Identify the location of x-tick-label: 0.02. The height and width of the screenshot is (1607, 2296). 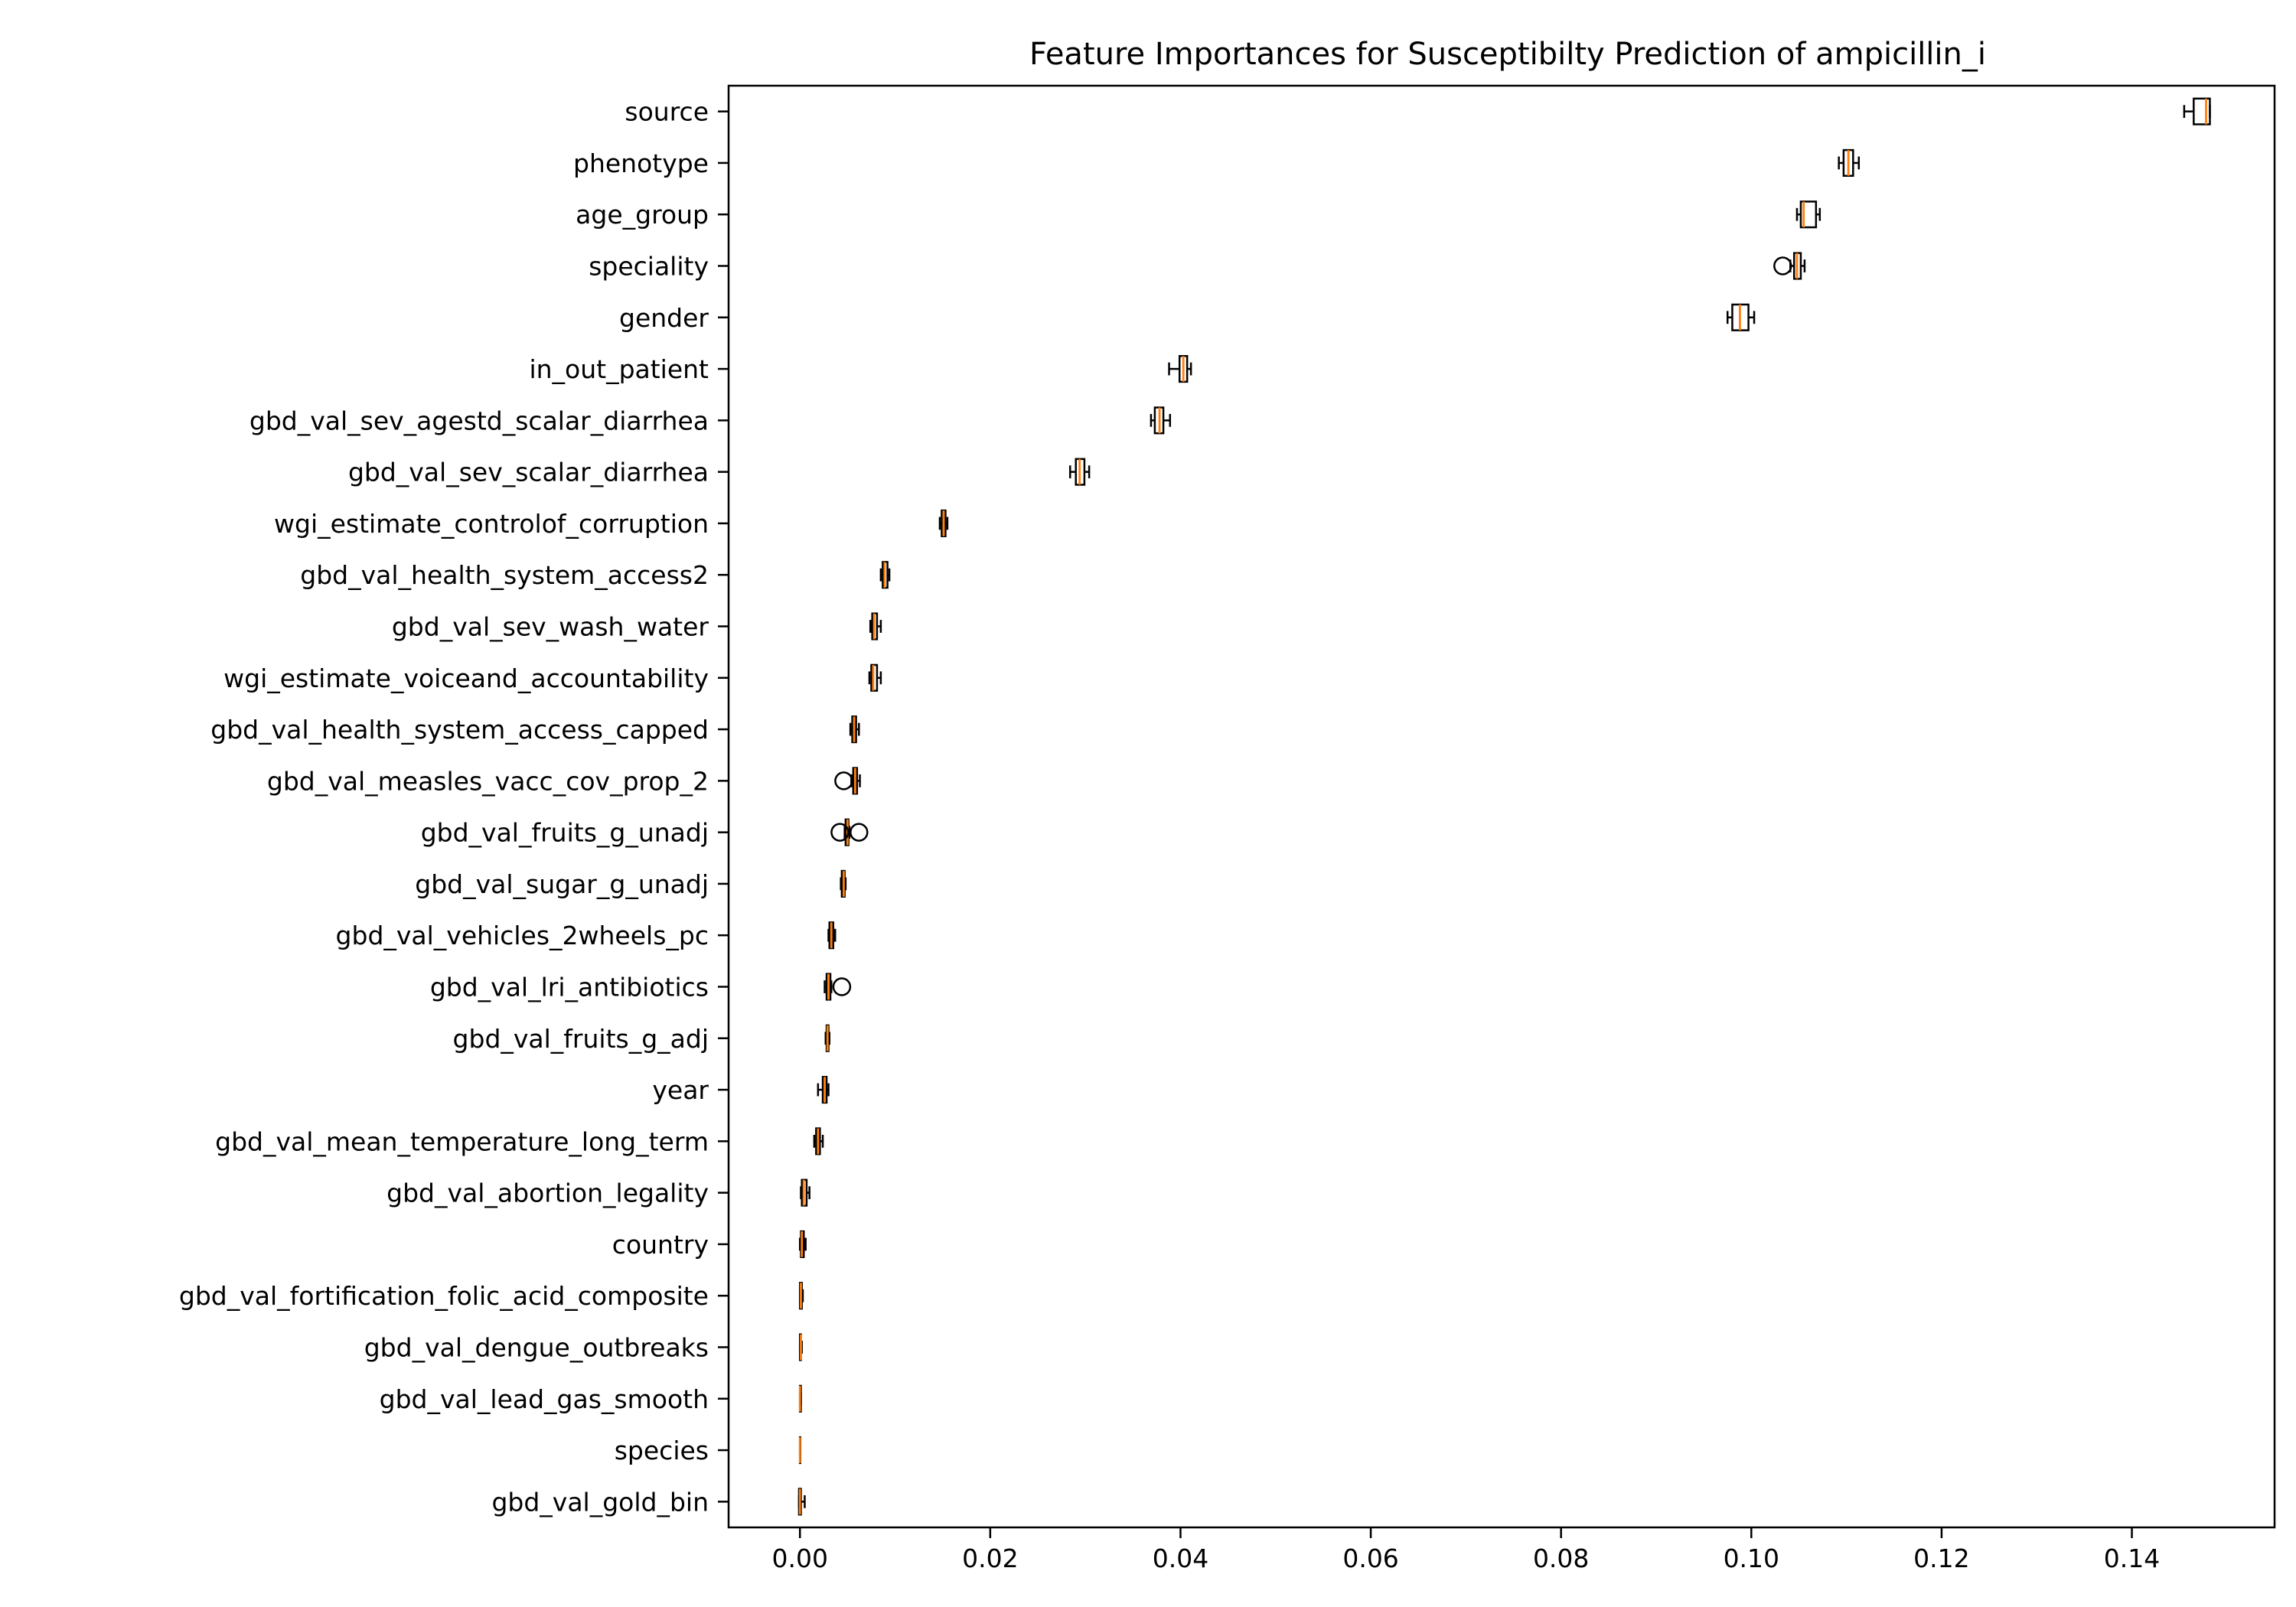
(990, 1558).